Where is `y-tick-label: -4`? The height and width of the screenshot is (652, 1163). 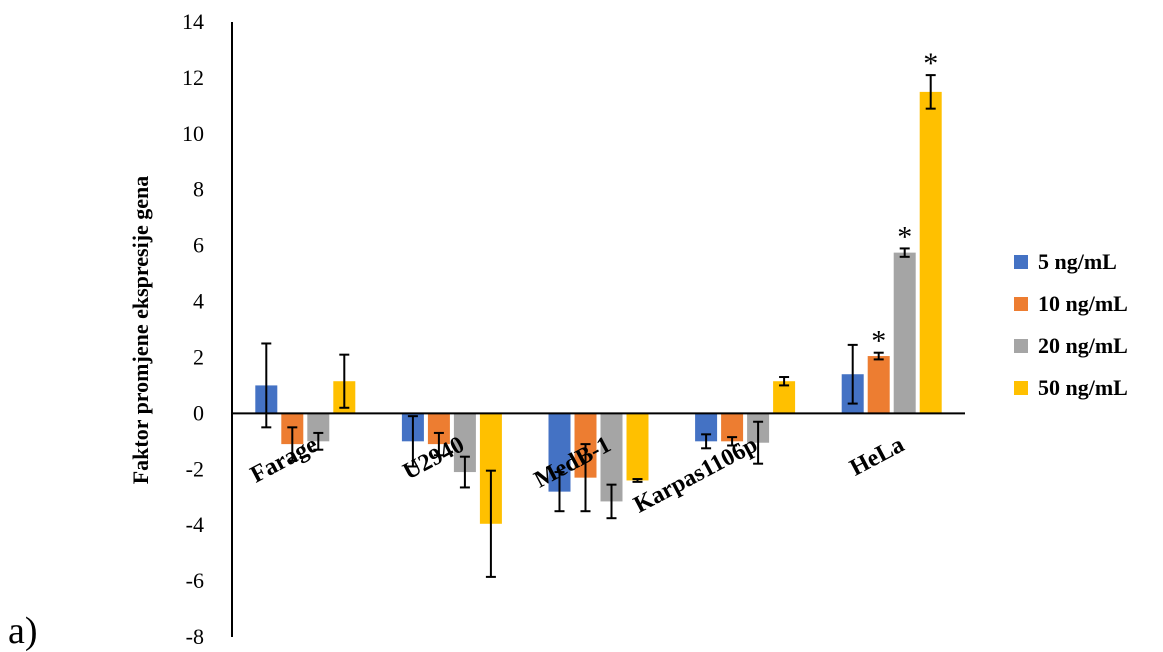 y-tick-label: -4 is located at coordinates (195, 524).